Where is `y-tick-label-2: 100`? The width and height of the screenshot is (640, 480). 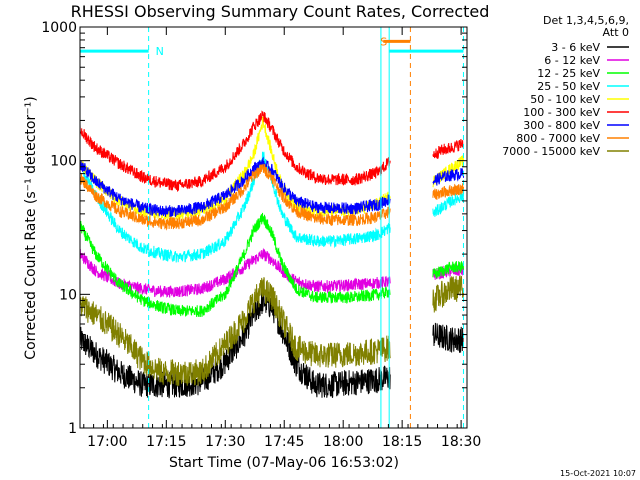 y-tick-label-2: 100 is located at coordinates (63, 162).